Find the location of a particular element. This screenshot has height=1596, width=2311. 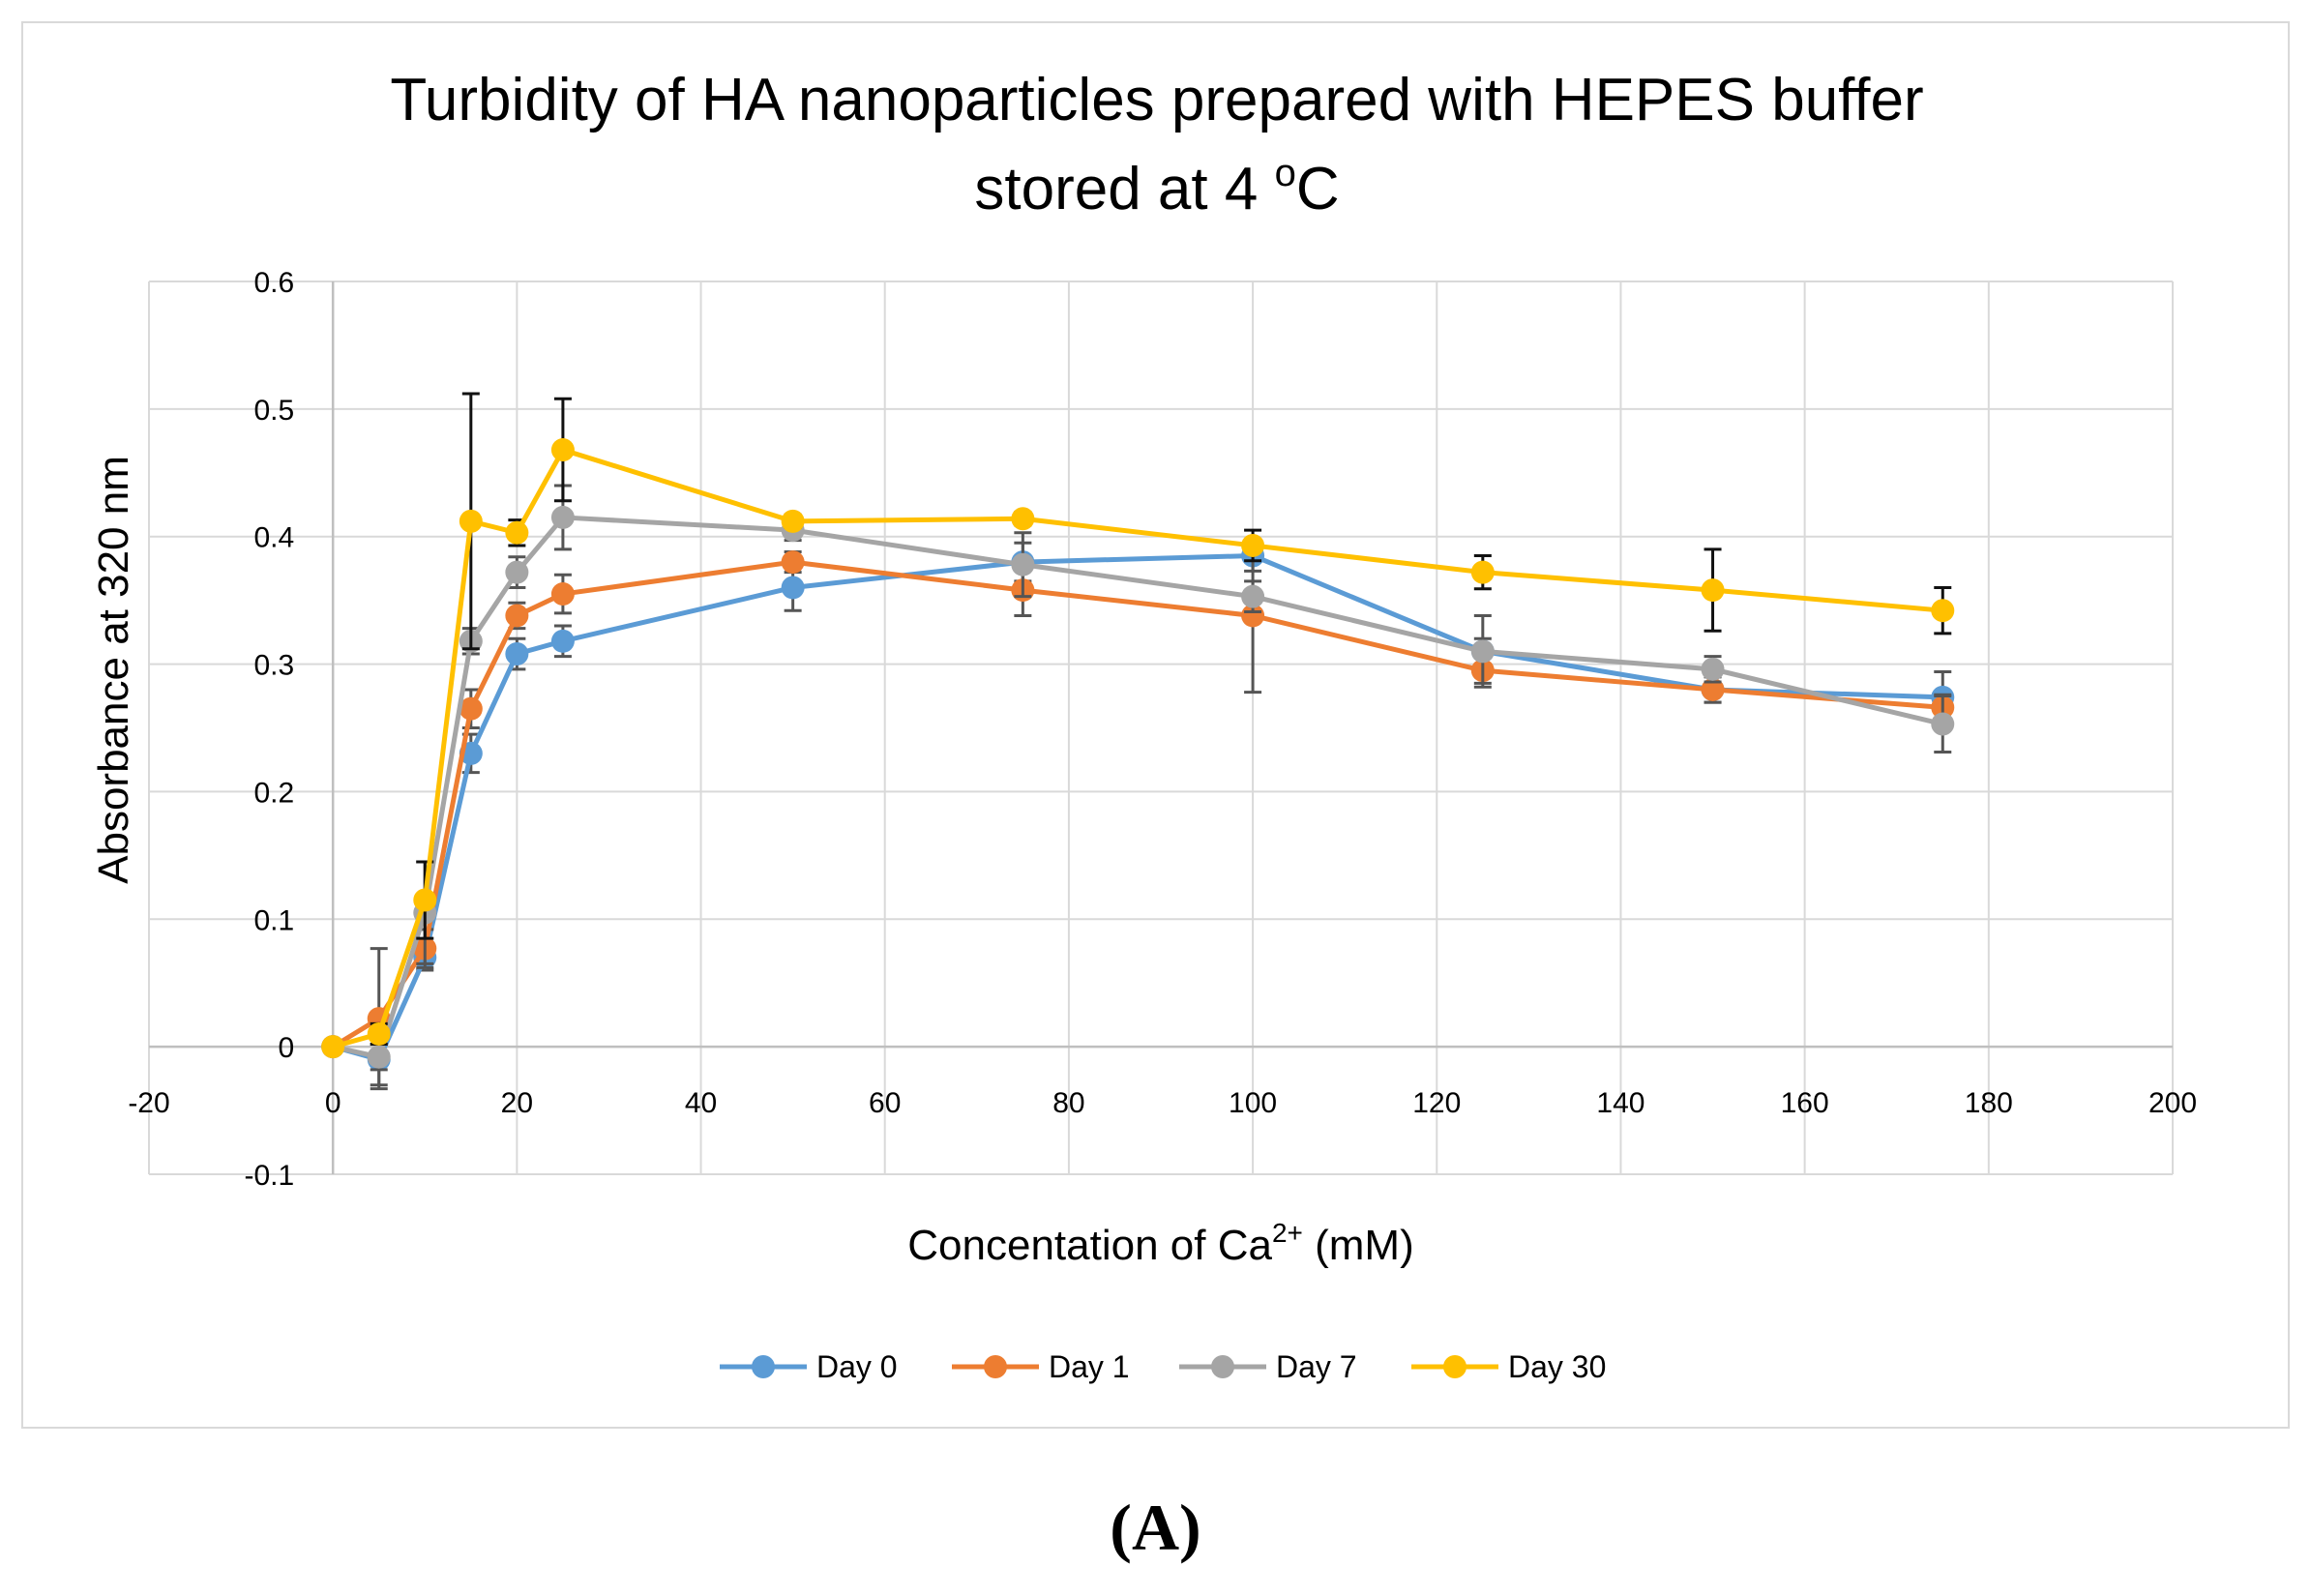

x-tick-label: 200 is located at coordinates (2172, 1103).